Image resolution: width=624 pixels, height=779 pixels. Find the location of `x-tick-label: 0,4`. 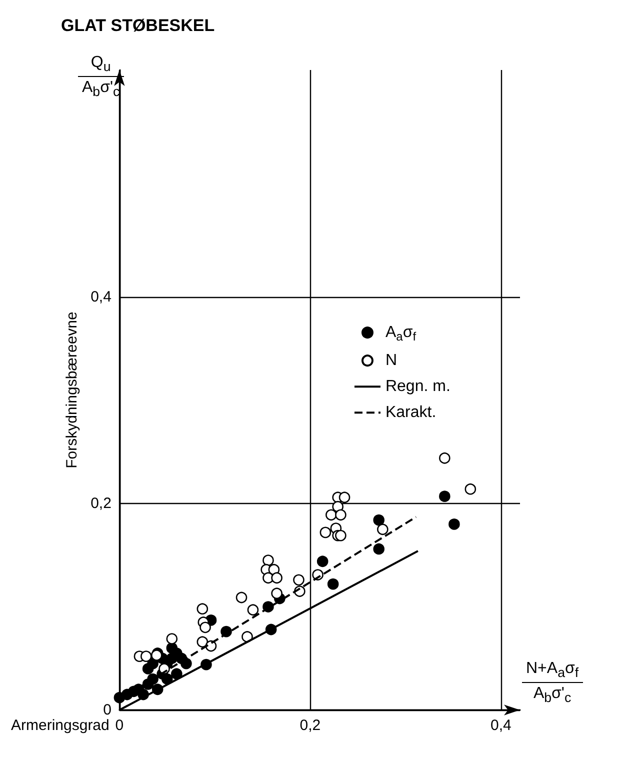

x-tick-label: 0,4 is located at coordinates (501, 725).